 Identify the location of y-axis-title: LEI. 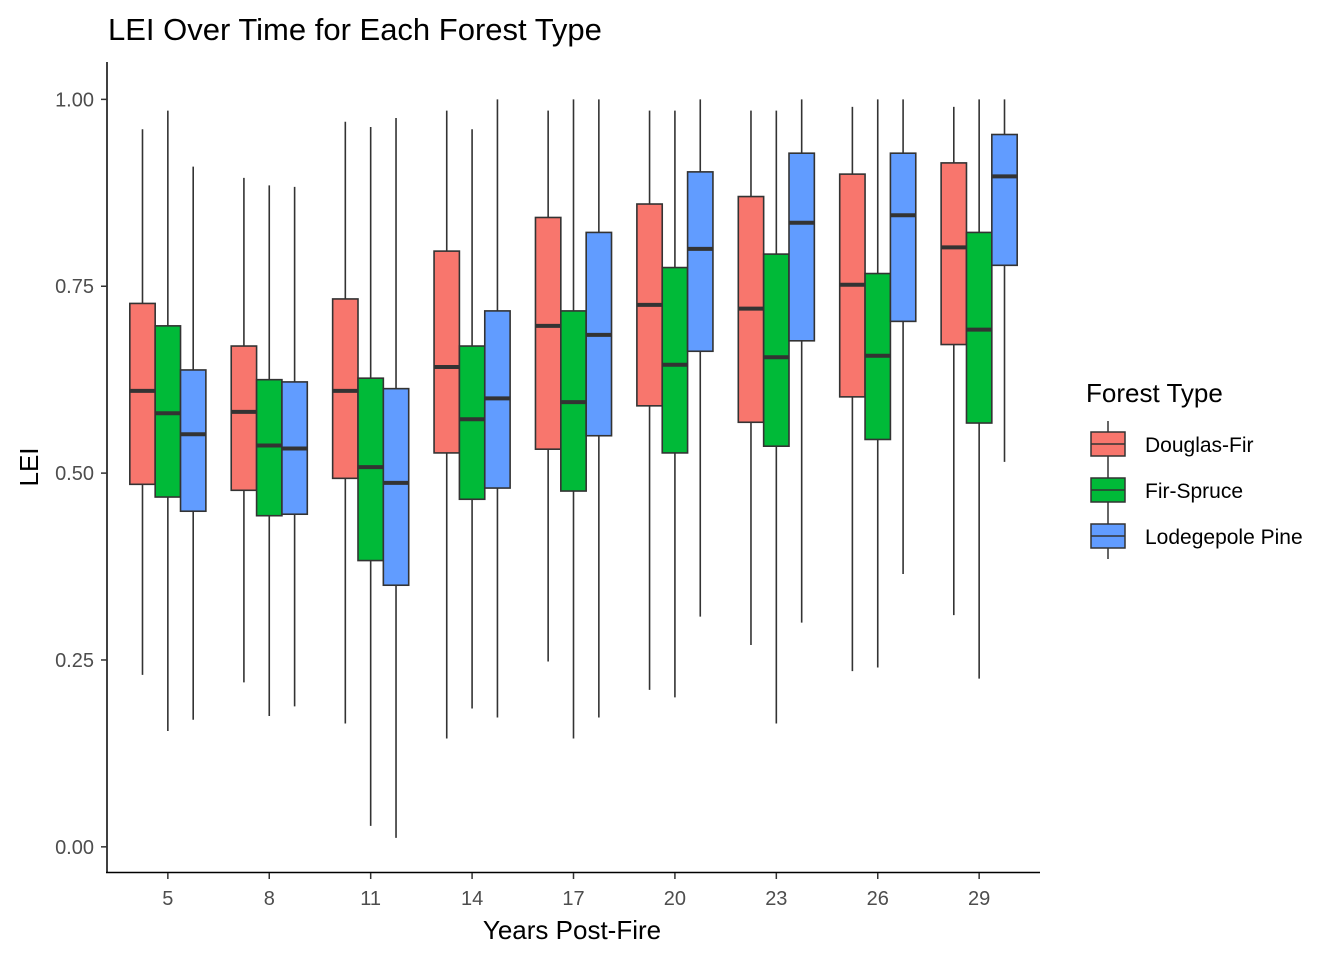
(29, 466).